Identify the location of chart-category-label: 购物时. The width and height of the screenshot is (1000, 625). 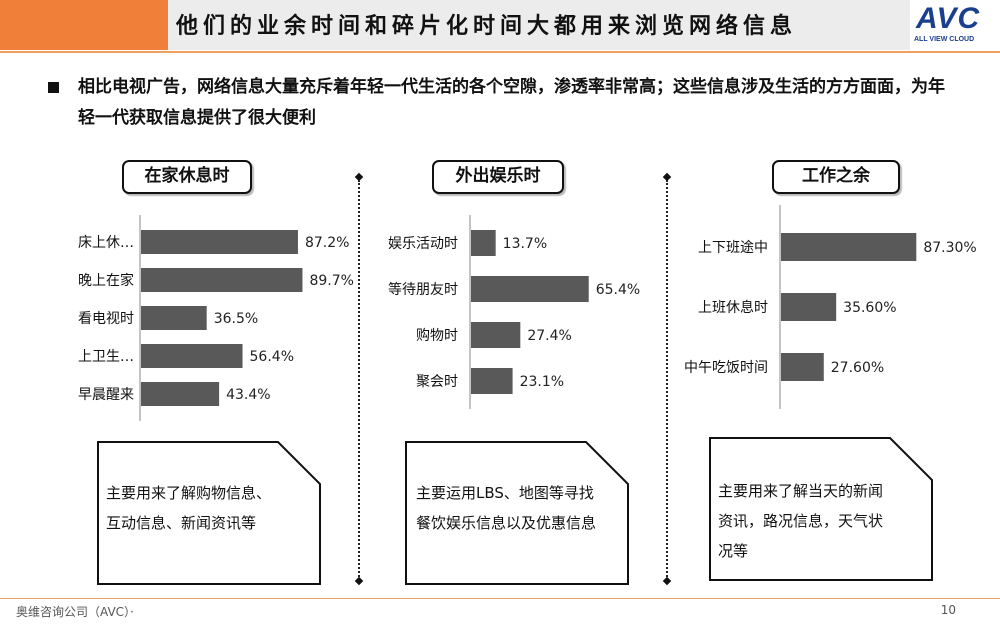
(437, 336).